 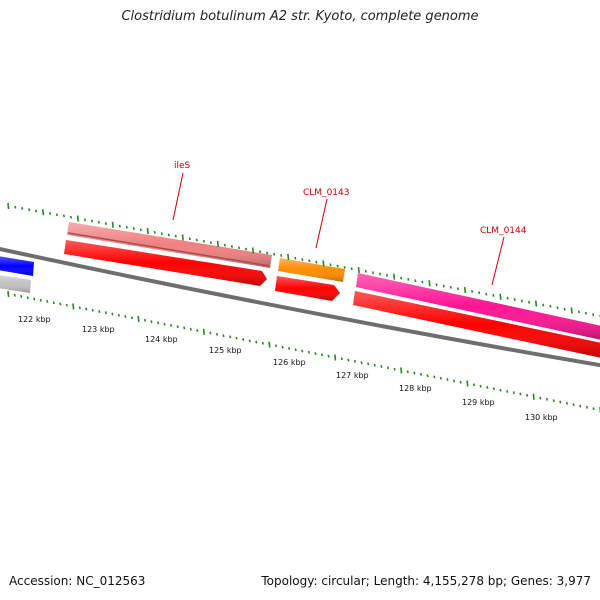 What do you see at coordinates (541, 417) in the screenshot?
I see `tick-label: 130 kbp` at bounding box center [541, 417].